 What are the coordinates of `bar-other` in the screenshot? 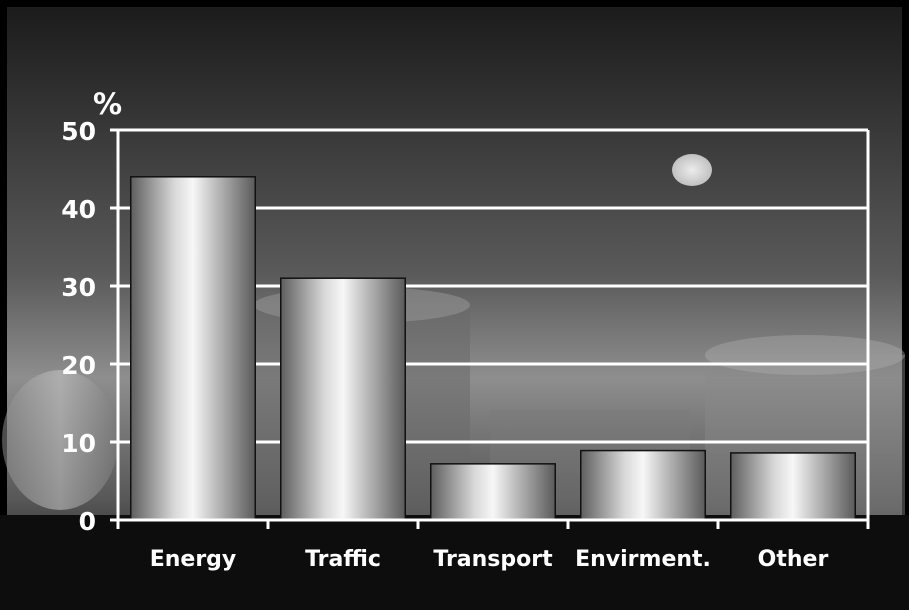 It's located at (793, 486).